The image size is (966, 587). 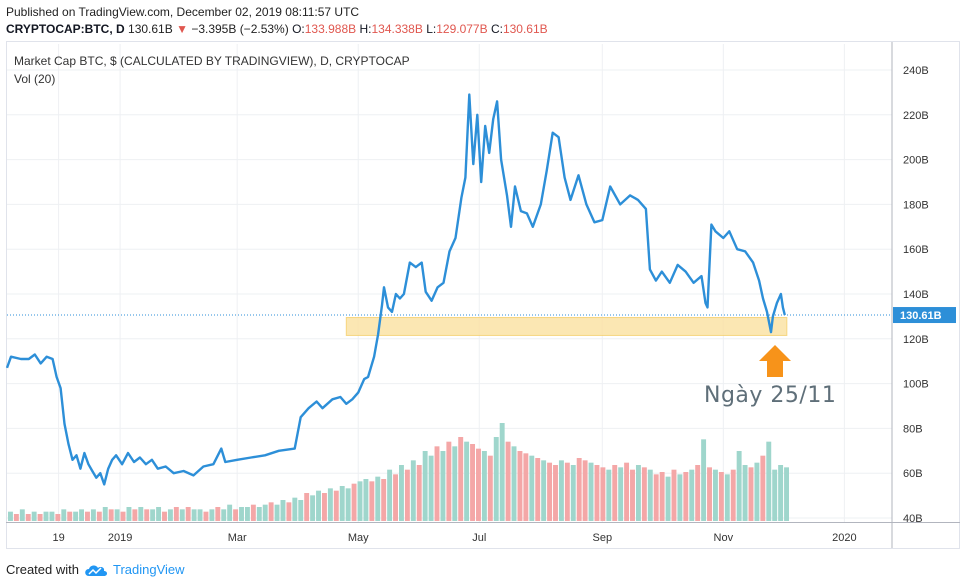 I want to click on close-label: C:, so click(x=496, y=29).